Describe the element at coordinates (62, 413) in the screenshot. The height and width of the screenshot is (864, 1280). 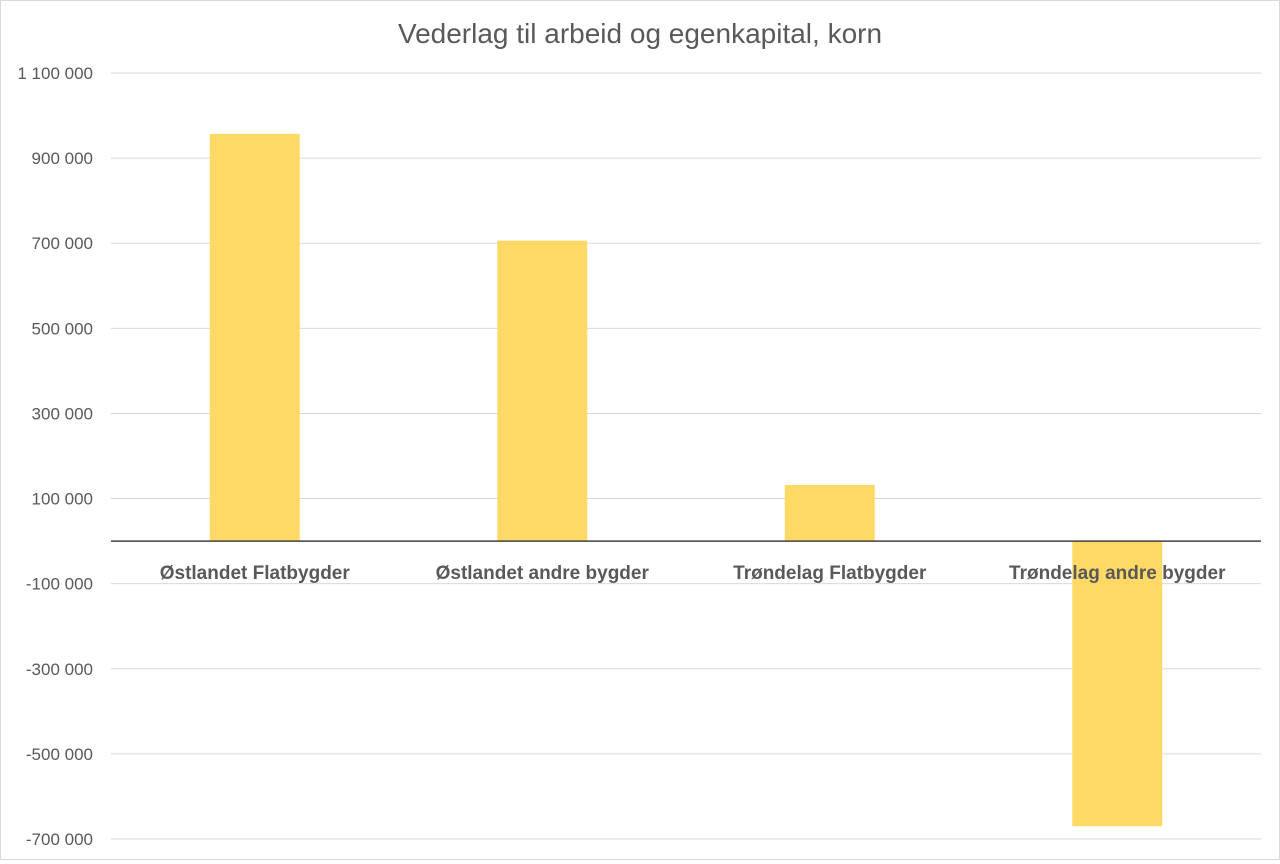
I see `y-tick-label: 300 000` at that location.